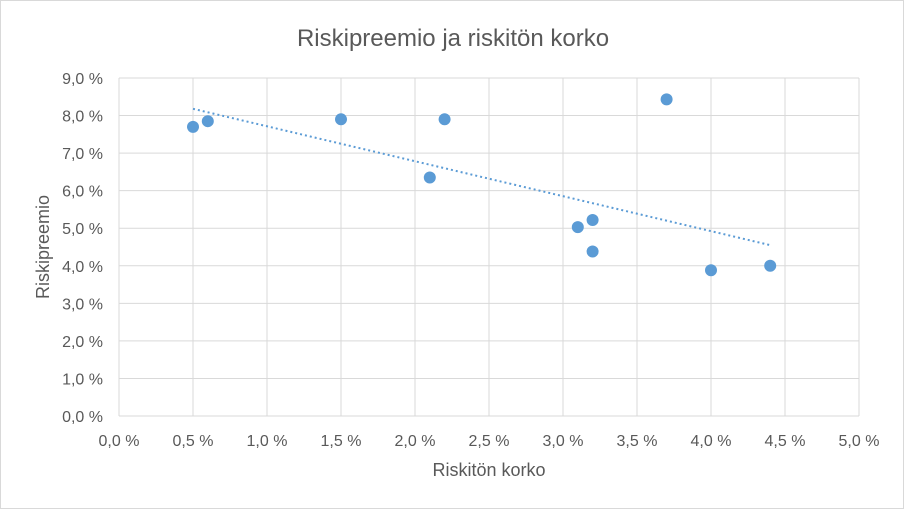 This screenshot has height=509, width=904. I want to click on y-tick-label: 6,0 %, so click(82, 192).